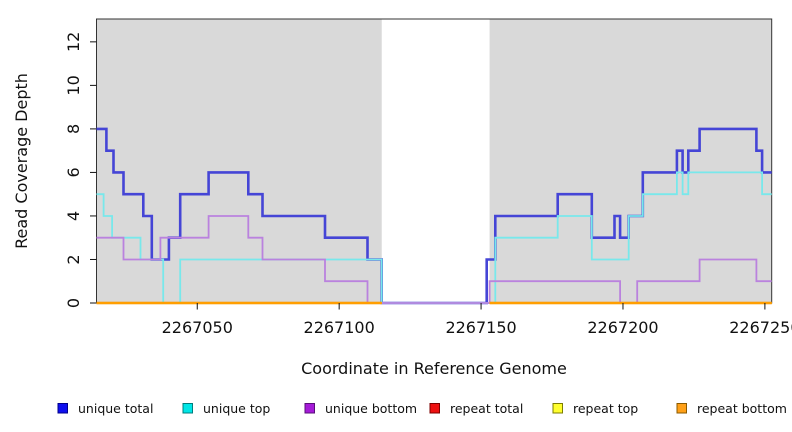 The width and height of the screenshot is (792, 432). I want to click on y-axis-tick-label-5: 10, so click(73, 85).